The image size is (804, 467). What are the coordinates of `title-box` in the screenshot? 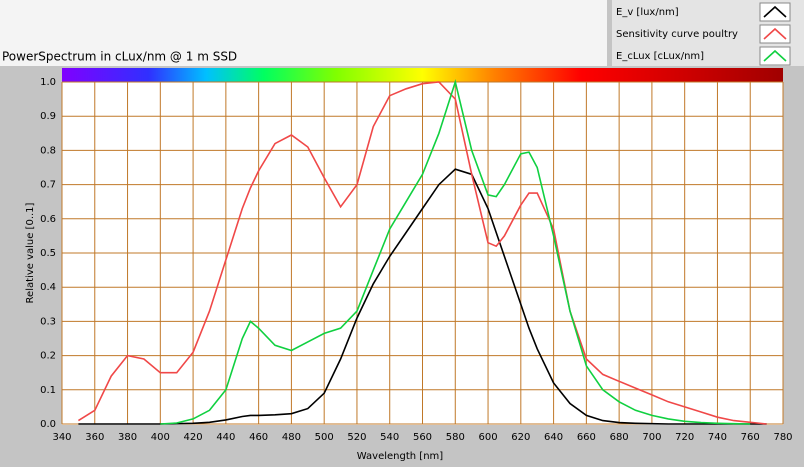 It's located at (303, 33).